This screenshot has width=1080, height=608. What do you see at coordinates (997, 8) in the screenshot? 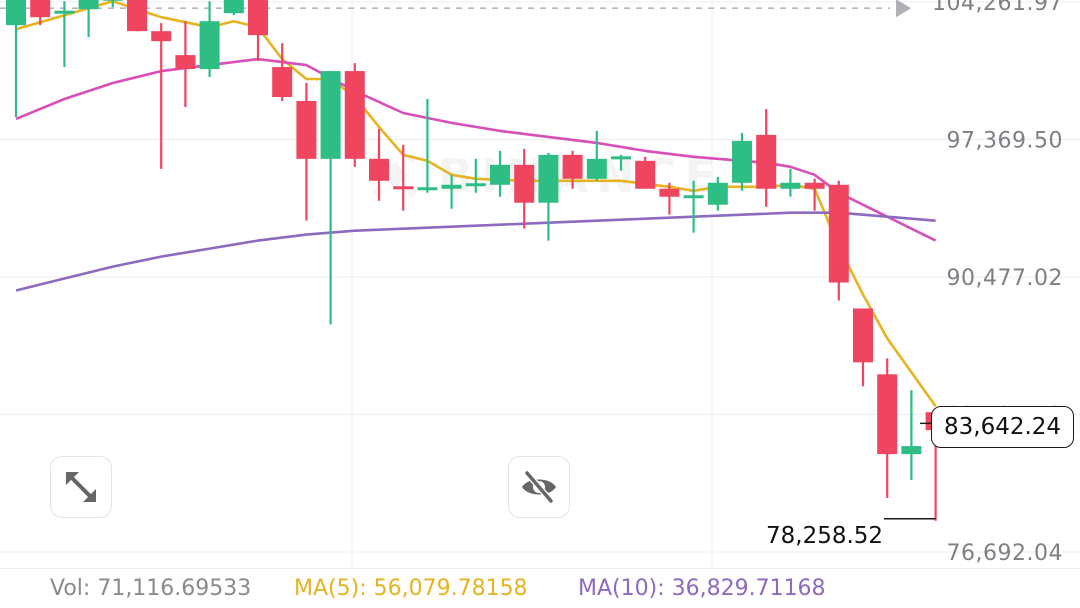
I see `price-tick-0: 104,261.97` at bounding box center [997, 8].